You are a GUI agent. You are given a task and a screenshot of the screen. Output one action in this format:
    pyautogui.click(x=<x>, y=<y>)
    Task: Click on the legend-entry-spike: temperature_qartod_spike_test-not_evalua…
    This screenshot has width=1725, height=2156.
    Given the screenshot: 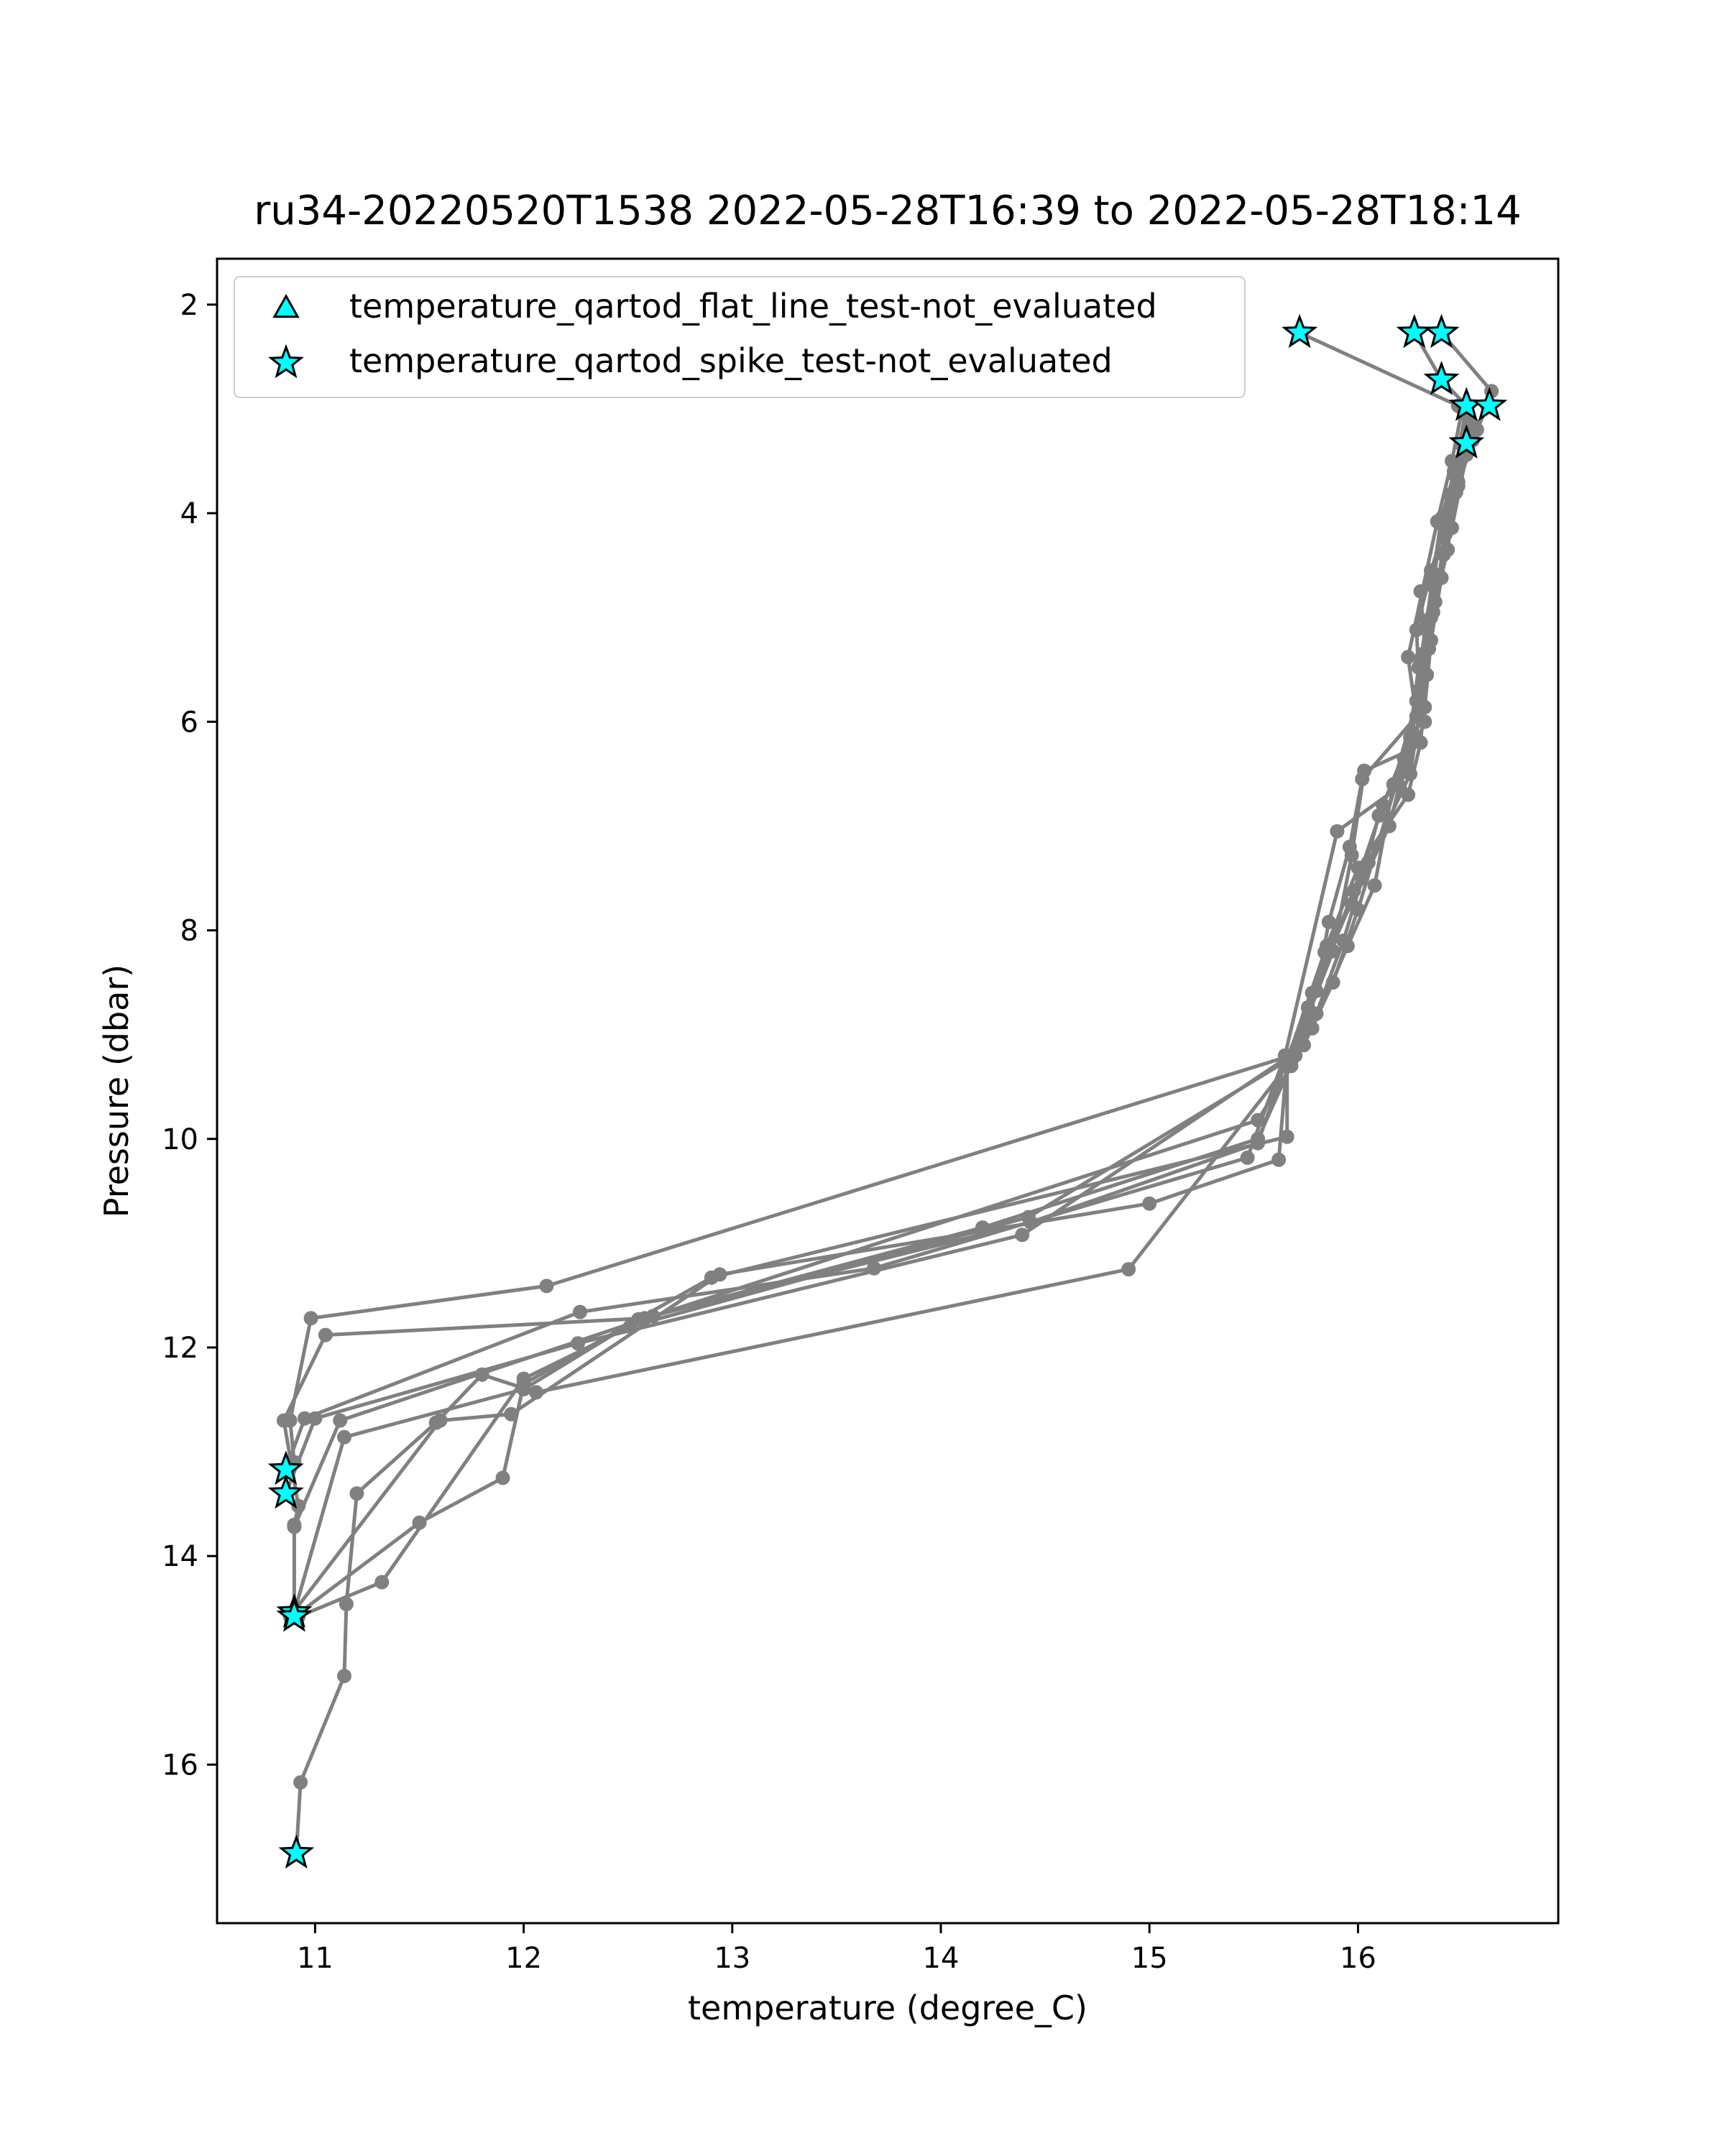 What is the action you would take?
    pyautogui.click(x=731, y=361)
    